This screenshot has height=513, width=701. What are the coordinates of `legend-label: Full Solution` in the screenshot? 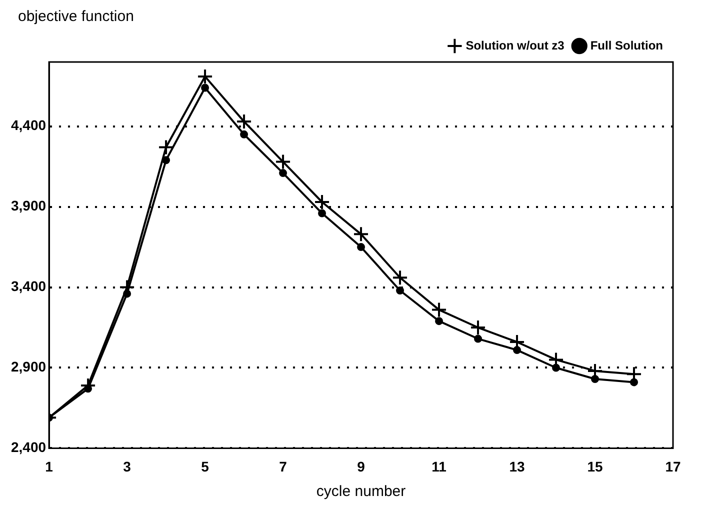 It's located at (627, 45).